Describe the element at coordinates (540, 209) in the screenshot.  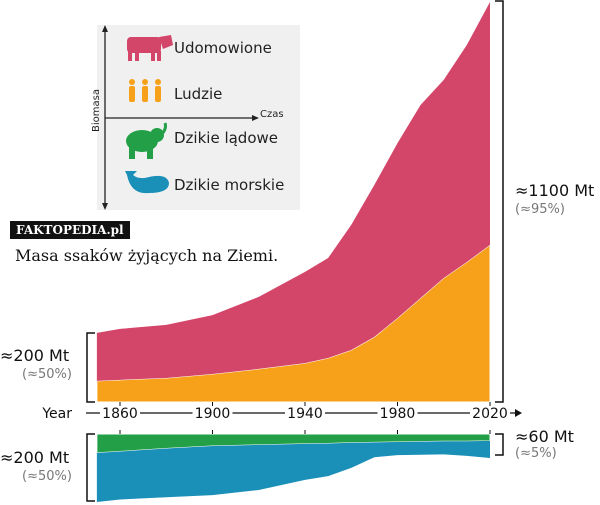
I see `top-right-pct: (≈95%)` at that location.